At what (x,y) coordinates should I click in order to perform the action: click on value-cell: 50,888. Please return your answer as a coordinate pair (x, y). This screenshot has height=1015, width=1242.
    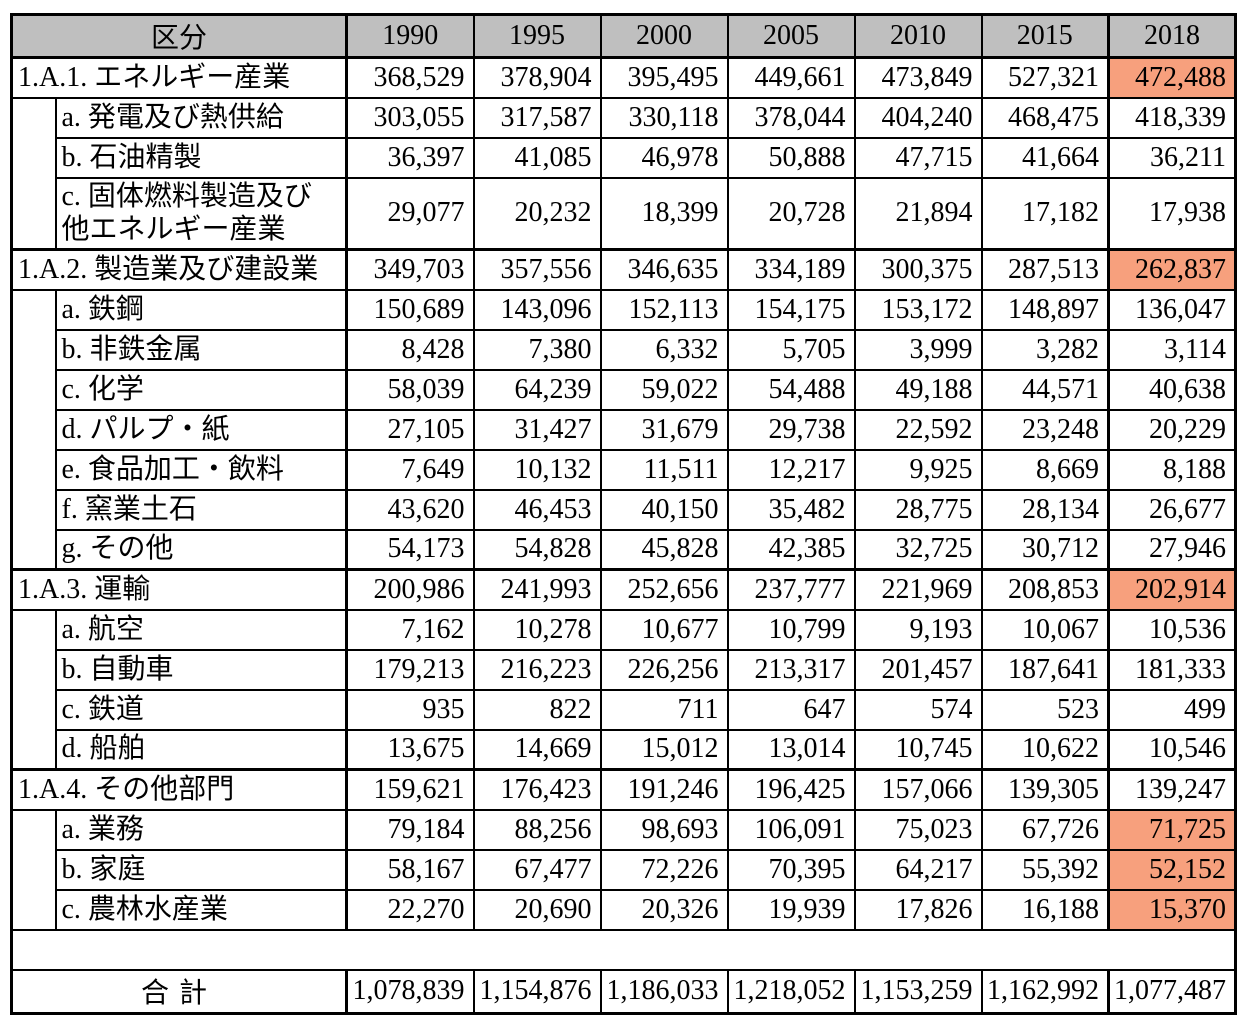
    Looking at the image, I should click on (791, 157).